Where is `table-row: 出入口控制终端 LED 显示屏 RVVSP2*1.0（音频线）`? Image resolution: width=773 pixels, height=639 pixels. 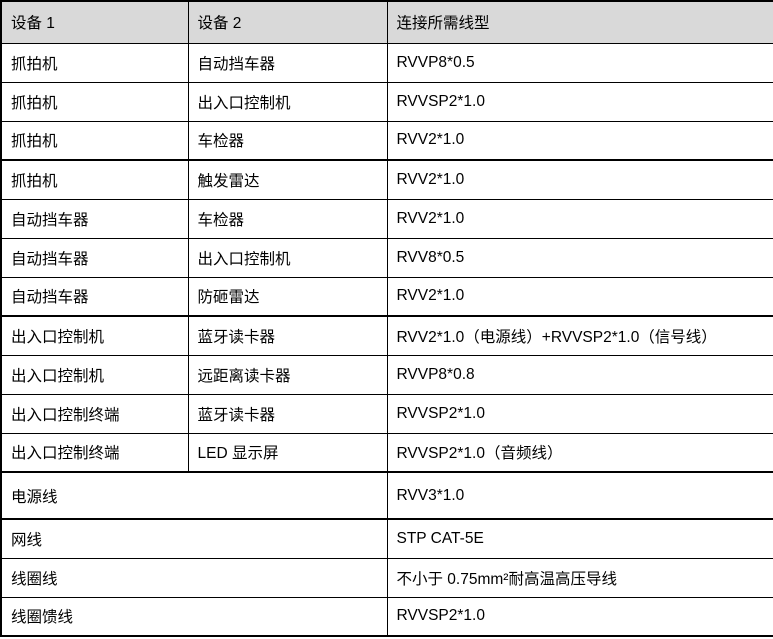 table-row: 出入口控制终端 LED 显示屏 RVVSP2*1.0（音频线） is located at coordinates (386, 452).